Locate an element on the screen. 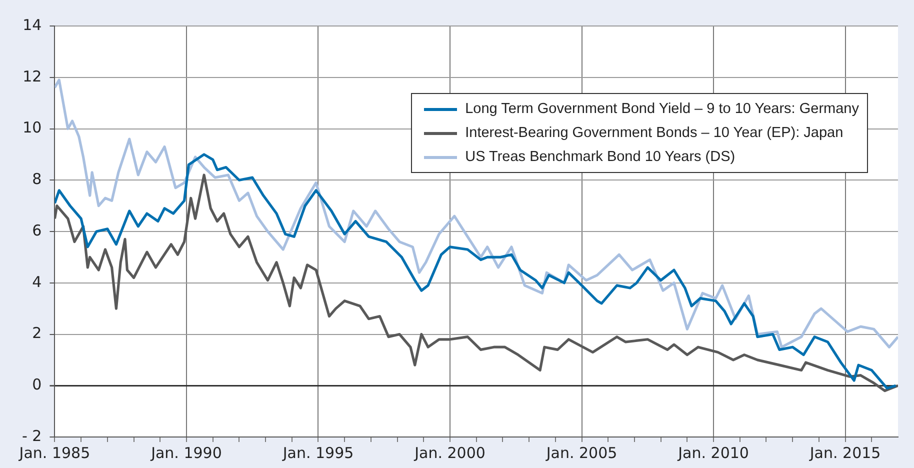 This screenshot has height=468, width=914. x-tick-label: Jan. 2005 is located at coordinates (581, 453).